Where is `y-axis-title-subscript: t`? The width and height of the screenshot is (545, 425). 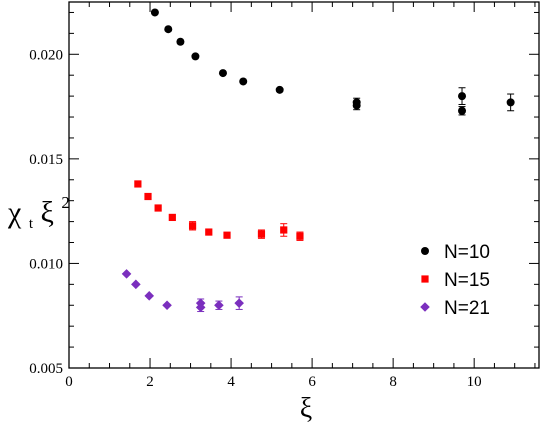 y-axis-title-subscript: t is located at coordinates (31, 224).